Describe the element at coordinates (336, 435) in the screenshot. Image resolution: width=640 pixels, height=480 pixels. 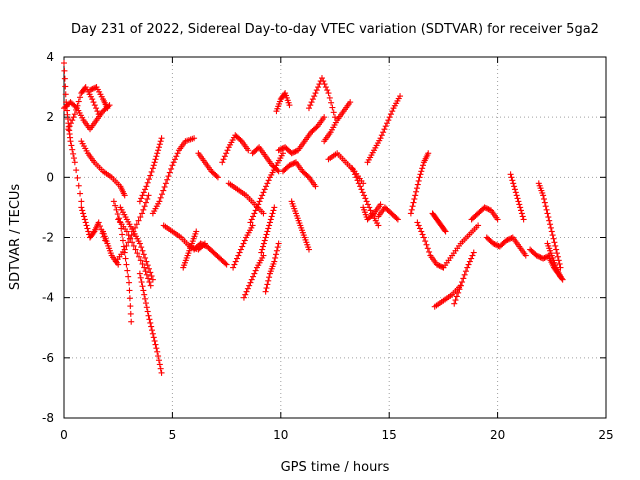
I see `x-tick-labels: 0 5 10 15 20 25` at that location.